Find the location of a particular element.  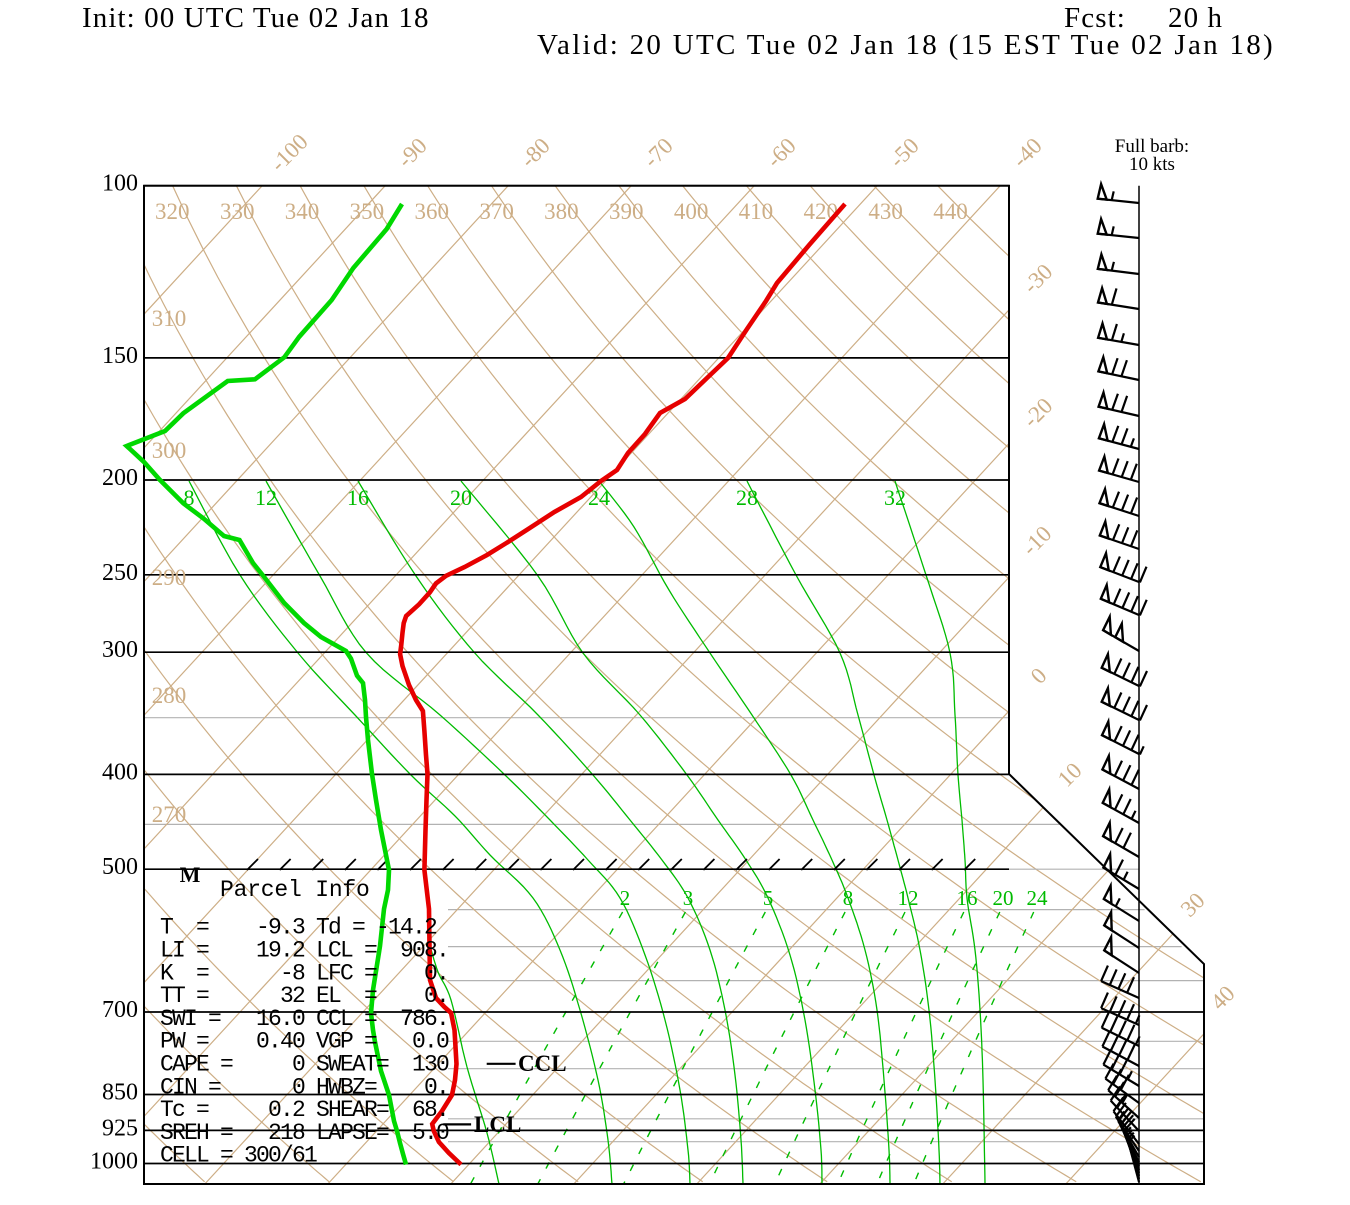

svg-text: 3 is located at coordinates (688, 898).